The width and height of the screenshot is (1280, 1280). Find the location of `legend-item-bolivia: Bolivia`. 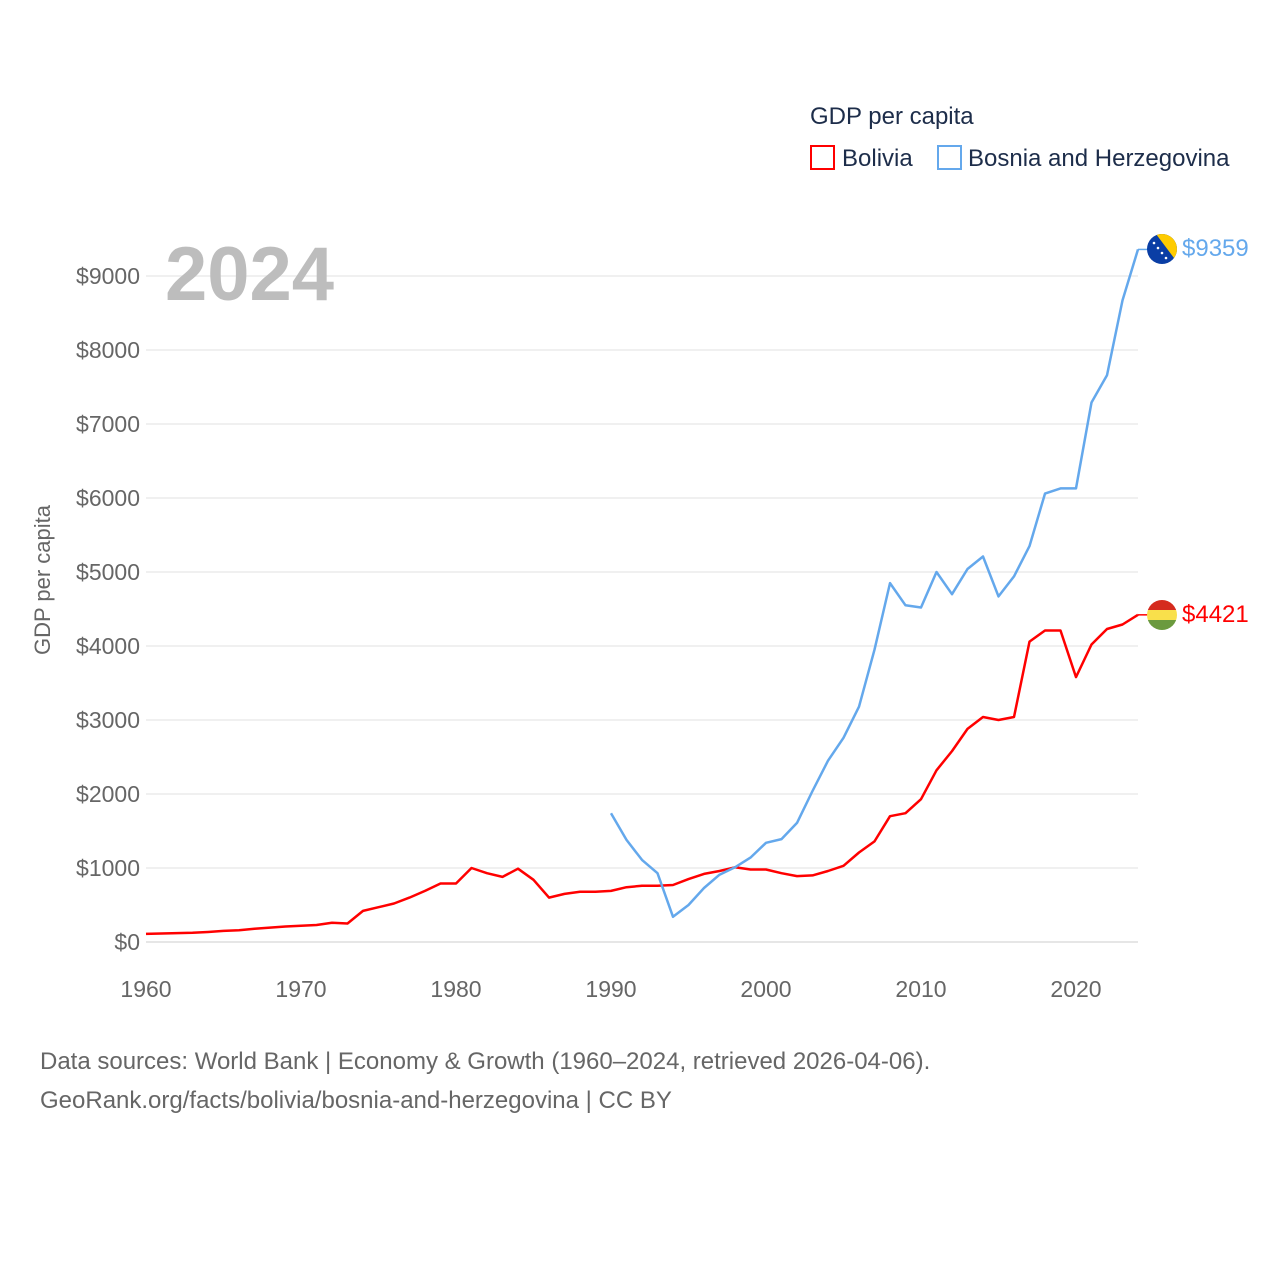

legend-item-bolivia: Bolivia is located at coordinates (861, 158).